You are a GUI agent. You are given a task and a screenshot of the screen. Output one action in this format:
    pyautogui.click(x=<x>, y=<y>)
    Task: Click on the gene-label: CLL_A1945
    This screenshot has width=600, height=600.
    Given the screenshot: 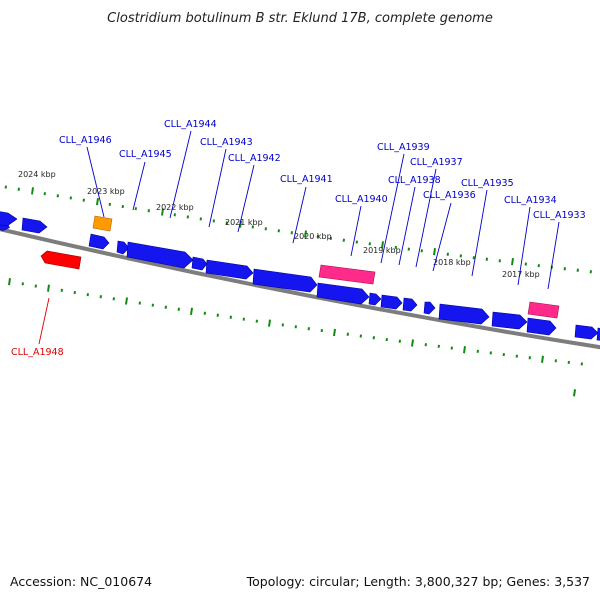 What is the action you would take?
    pyautogui.click(x=145, y=154)
    